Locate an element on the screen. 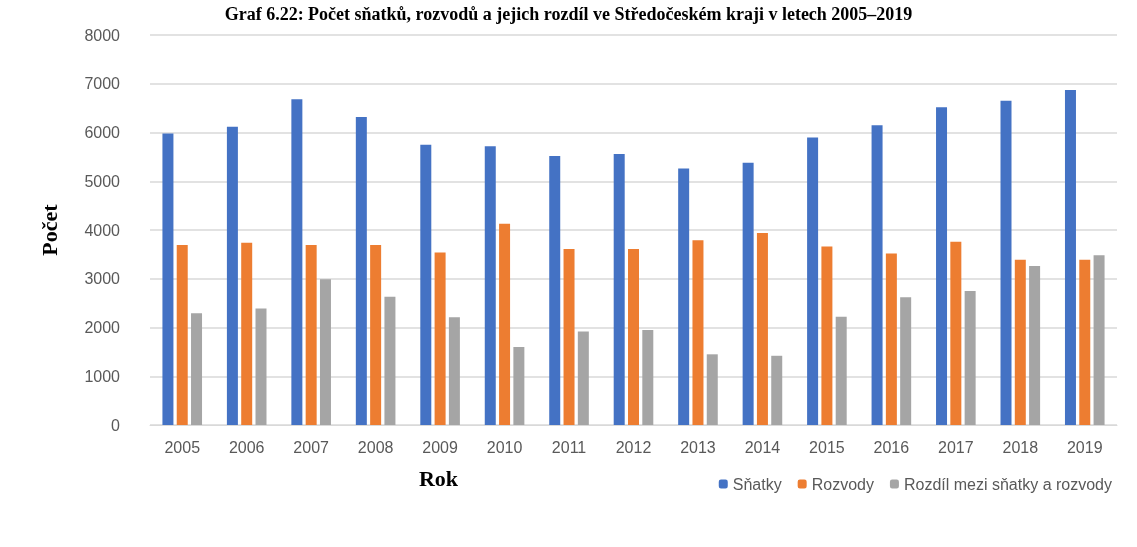  x-tick-label: 2017 is located at coordinates (956, 447).